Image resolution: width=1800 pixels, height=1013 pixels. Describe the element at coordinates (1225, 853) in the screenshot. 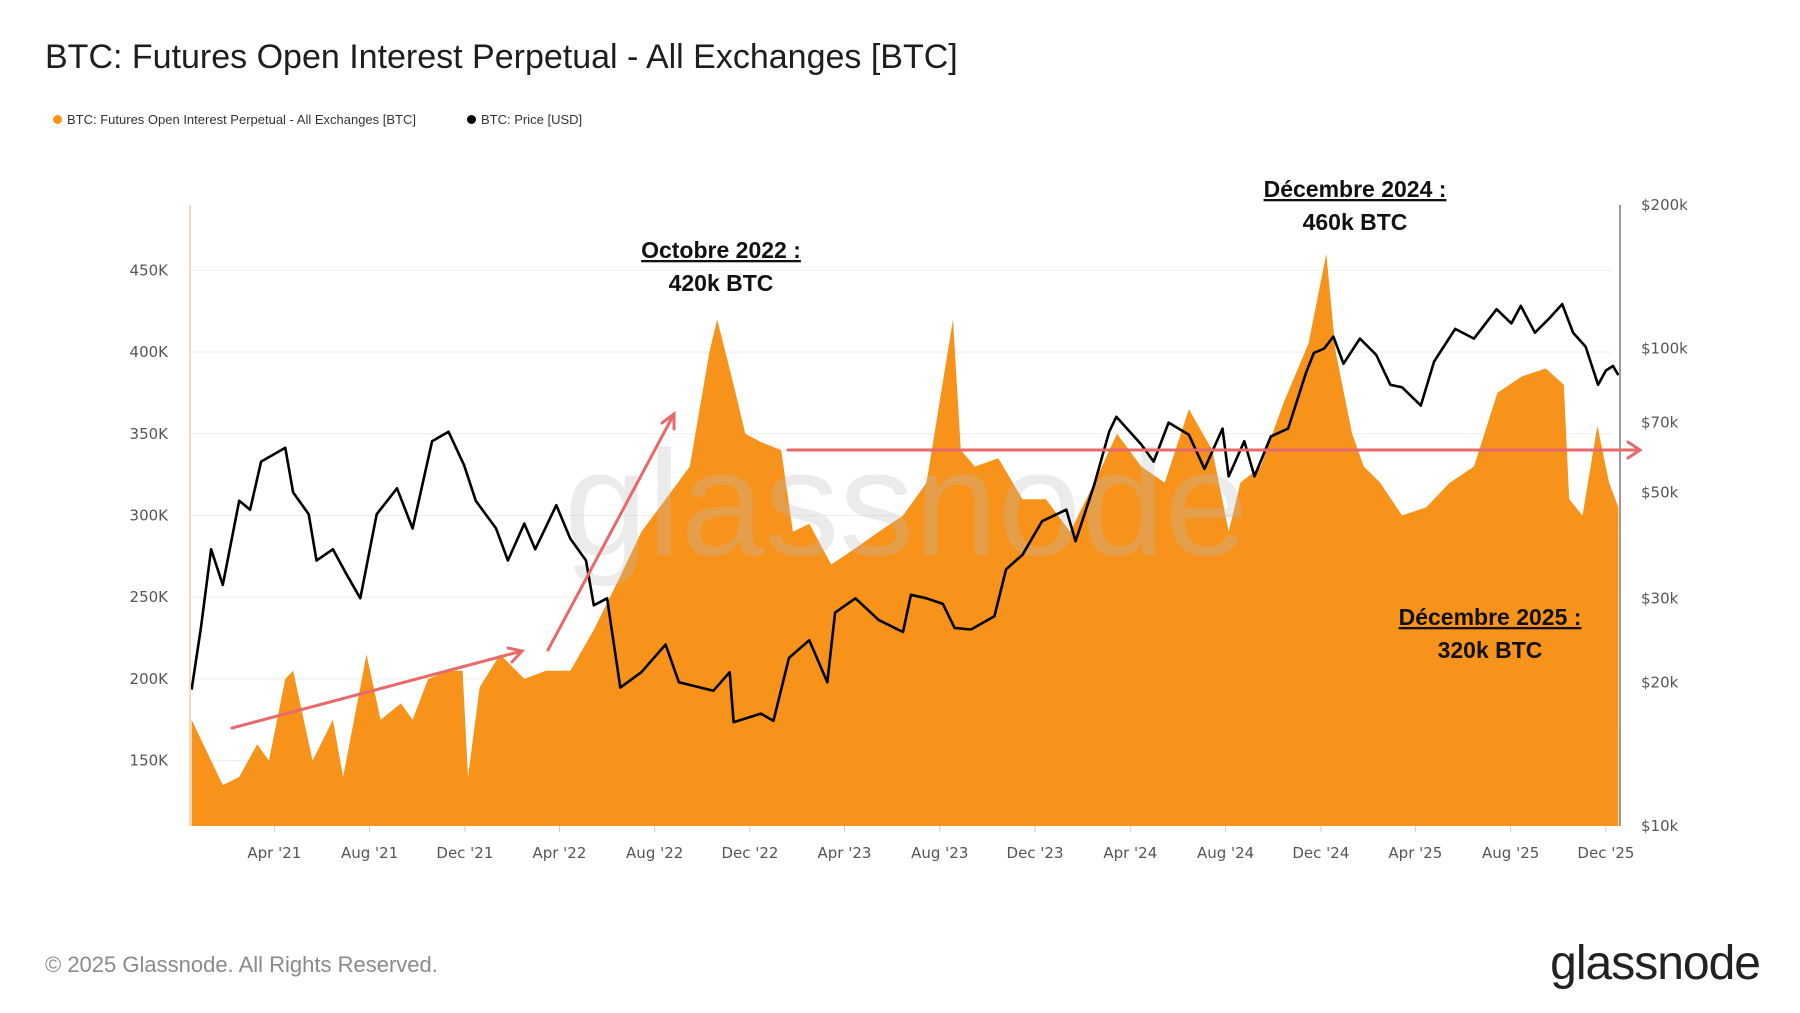

I see `x-axis-tick-label: Aug '24` at that location.